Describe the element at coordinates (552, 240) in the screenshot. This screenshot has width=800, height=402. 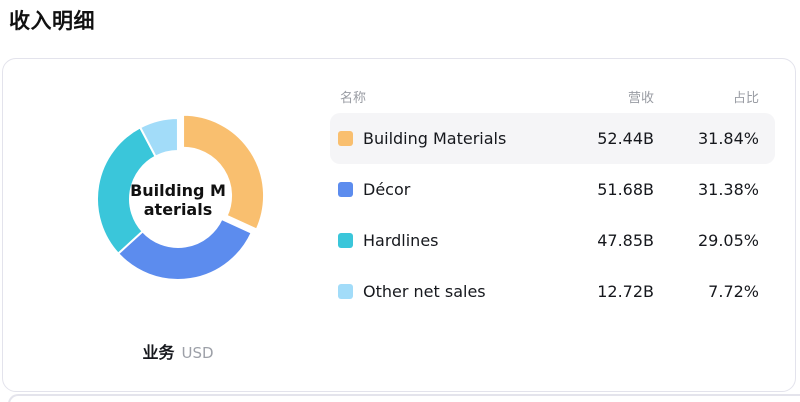
I see `table-row: Hardlines 47.85B 29.05%` at that location.